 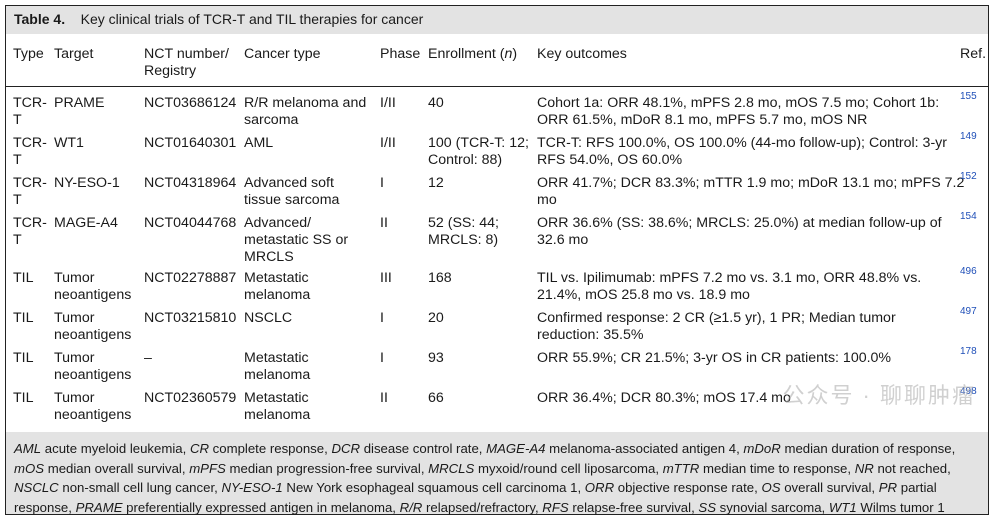 I want to click on footnote-def: median duration of response, so click(x=868, y=448).